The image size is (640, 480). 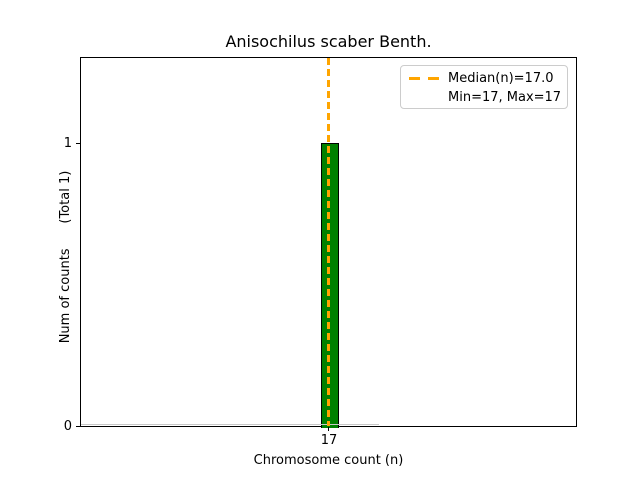 I want to click on y-tick-label-0: 0, so click(x=67, y=426).